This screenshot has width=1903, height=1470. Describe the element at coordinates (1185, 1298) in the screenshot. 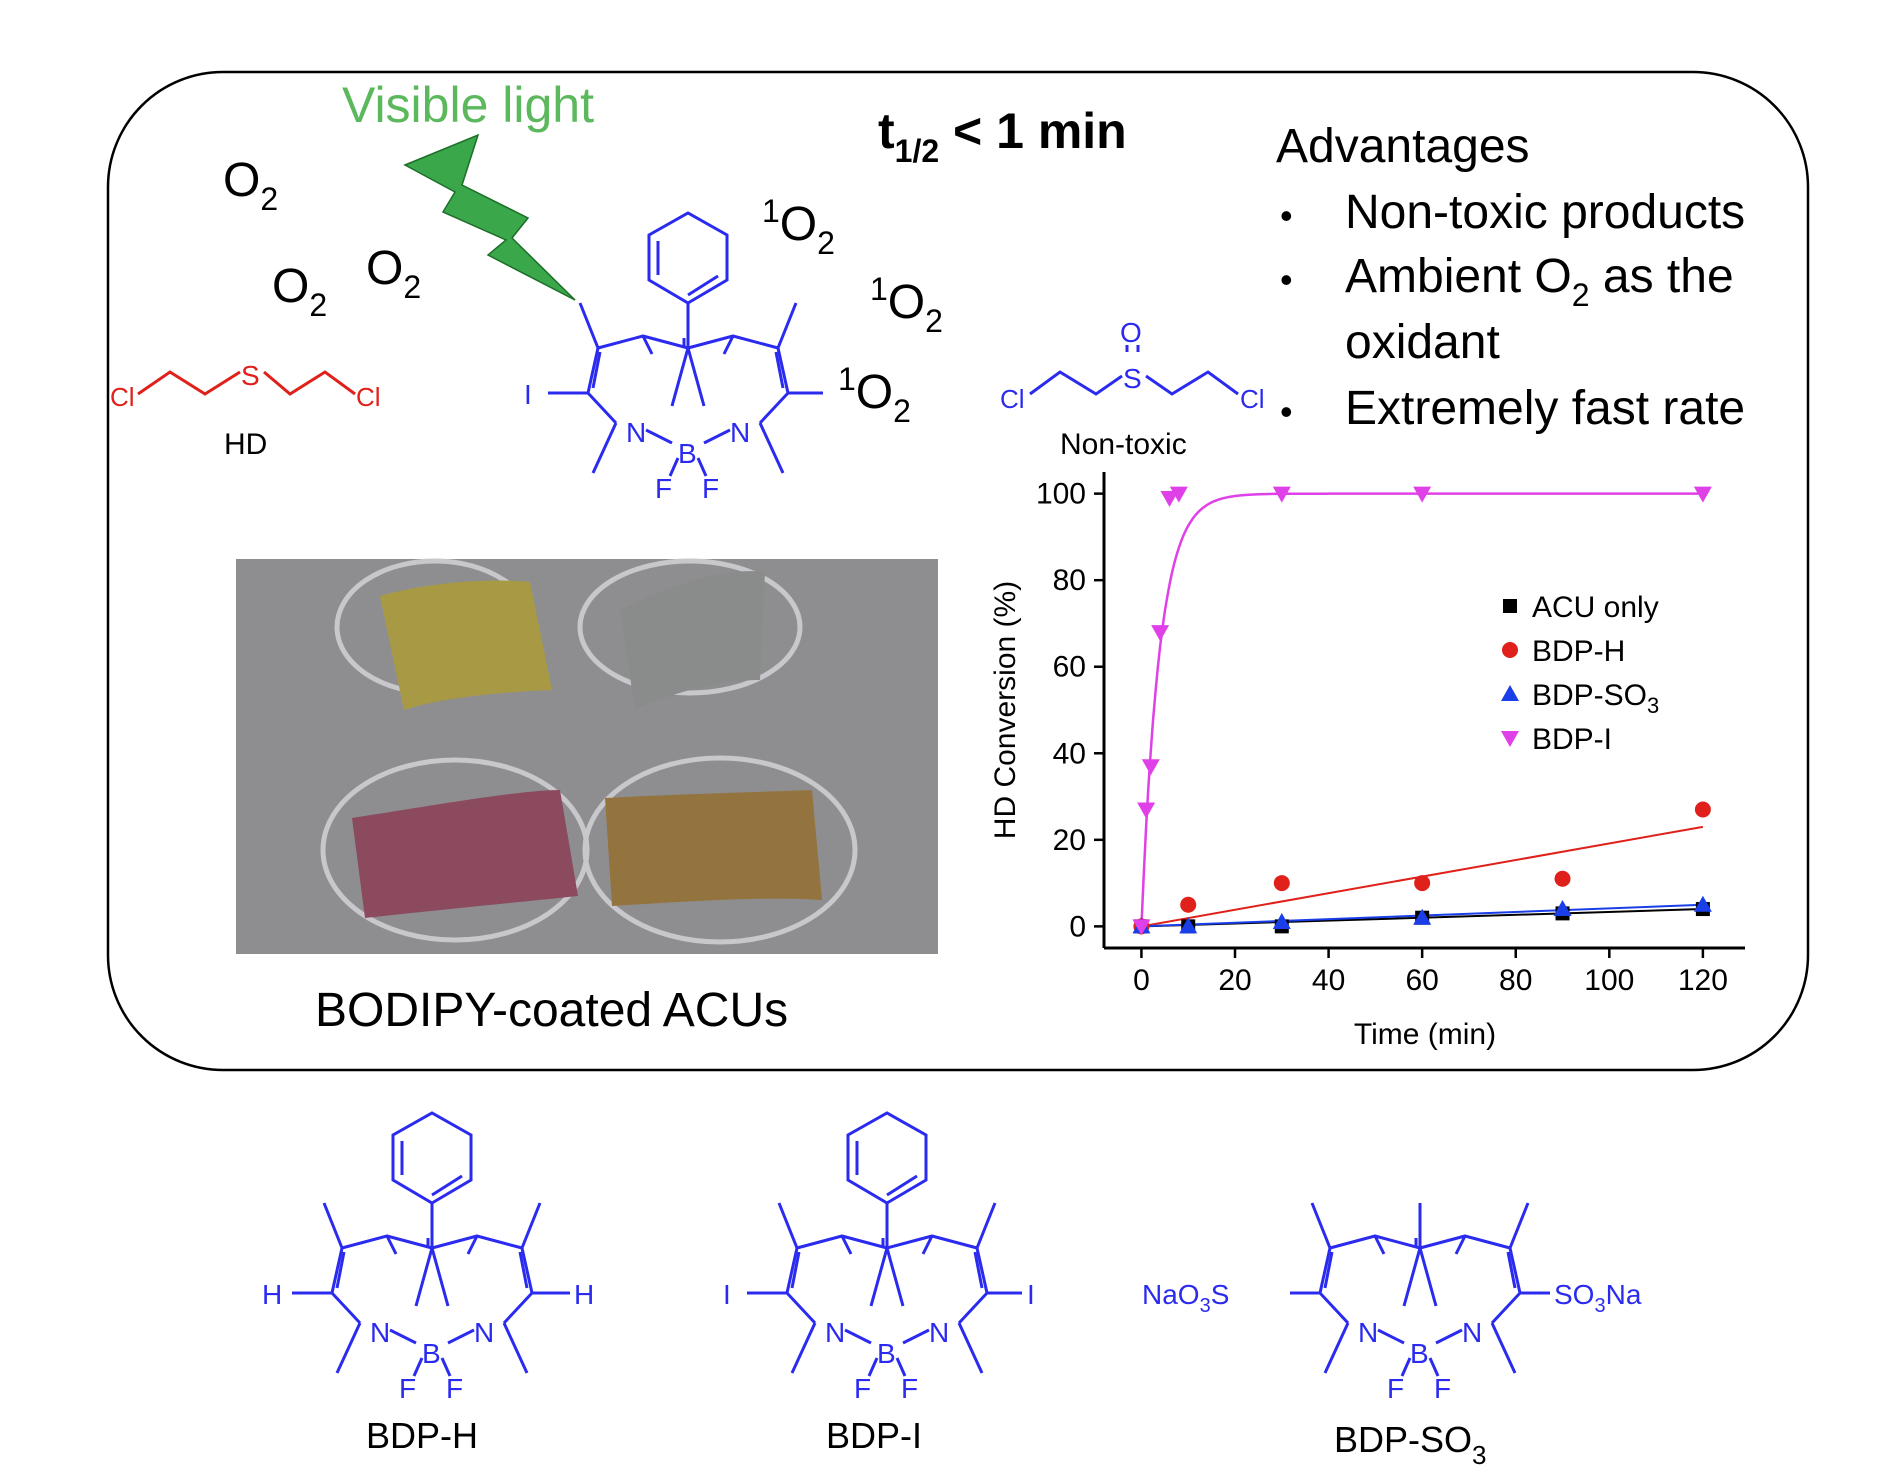

I see `svg-text: NaO3S` at that location.